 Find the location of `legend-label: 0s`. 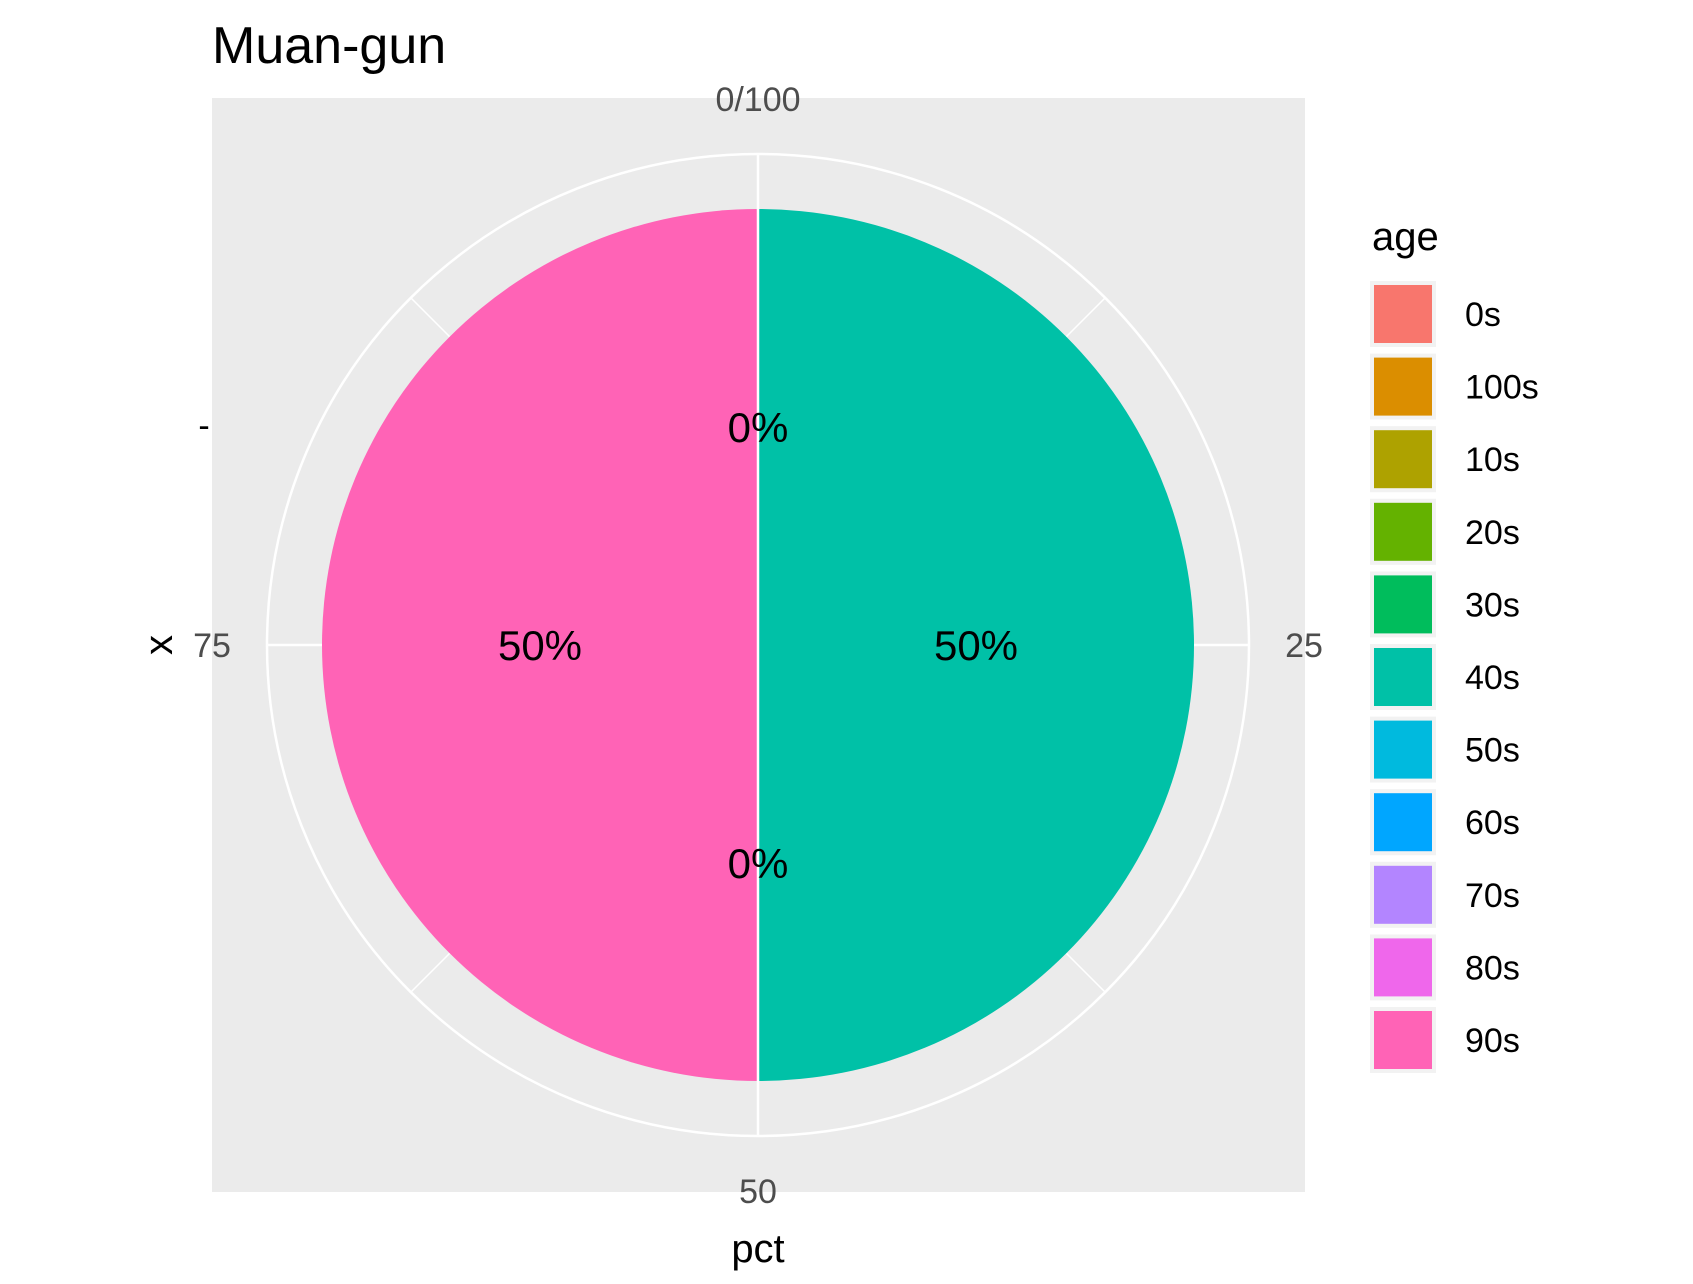

legend-label: 0s is located at coordinates (1483, 315).